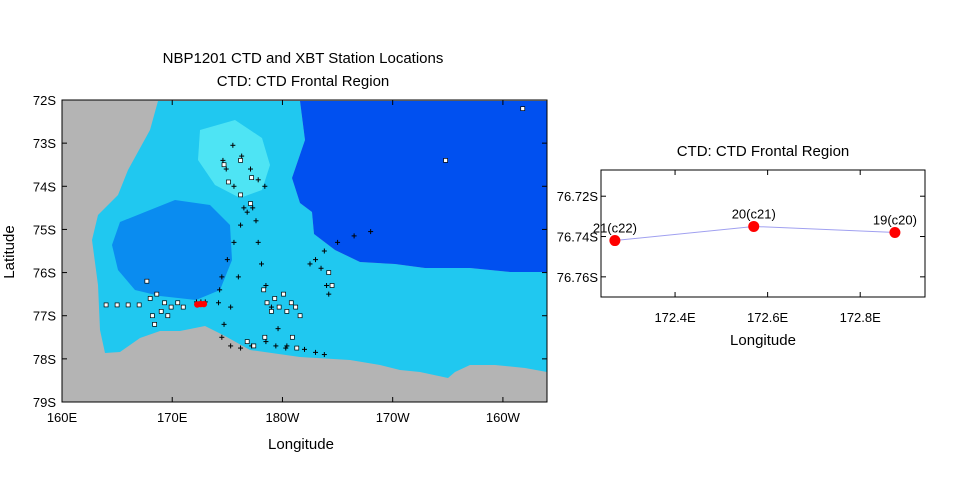 This screenshot has width=966, height=480. Describe the element at coordinates (675, 317) in the screenshot. I see `inset-x-tick-label: 172.4E` at that location.